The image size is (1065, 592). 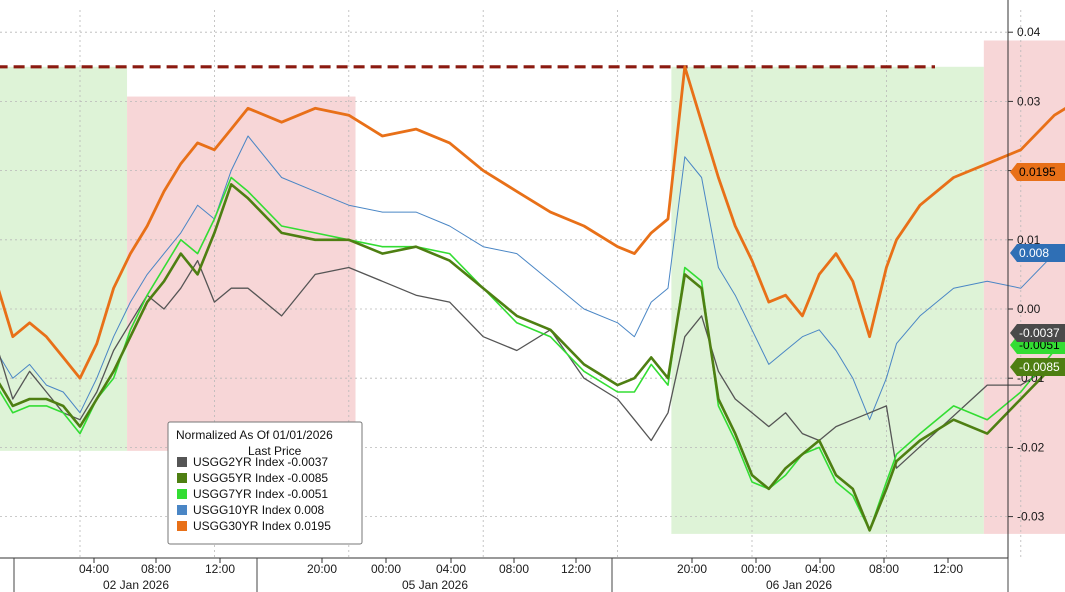 I want to click on y-tick-label-0: 0.04, so click(x=1029, y=32).